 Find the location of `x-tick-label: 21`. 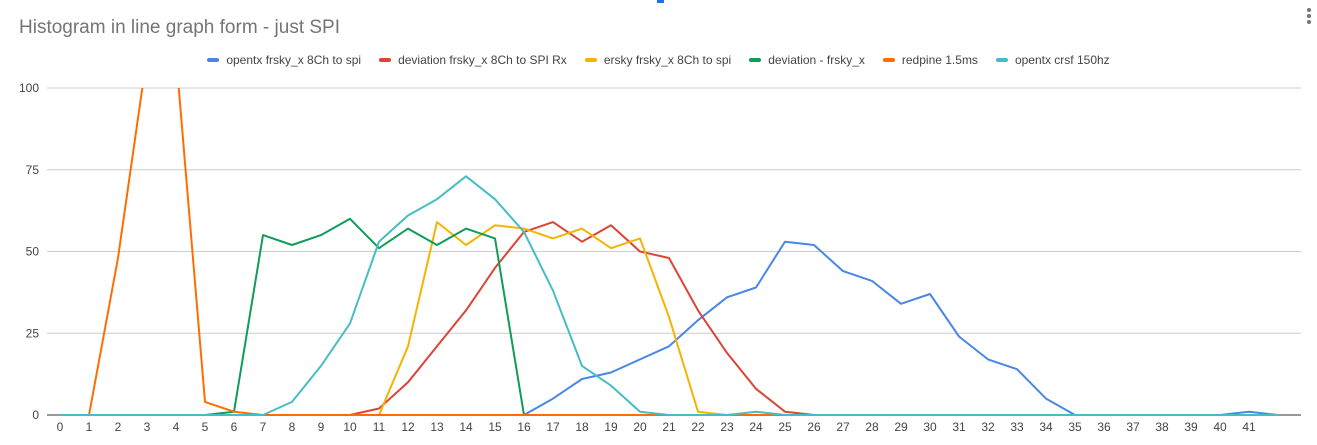

x-tick-label: 21 is located at coordinates (669, 427).